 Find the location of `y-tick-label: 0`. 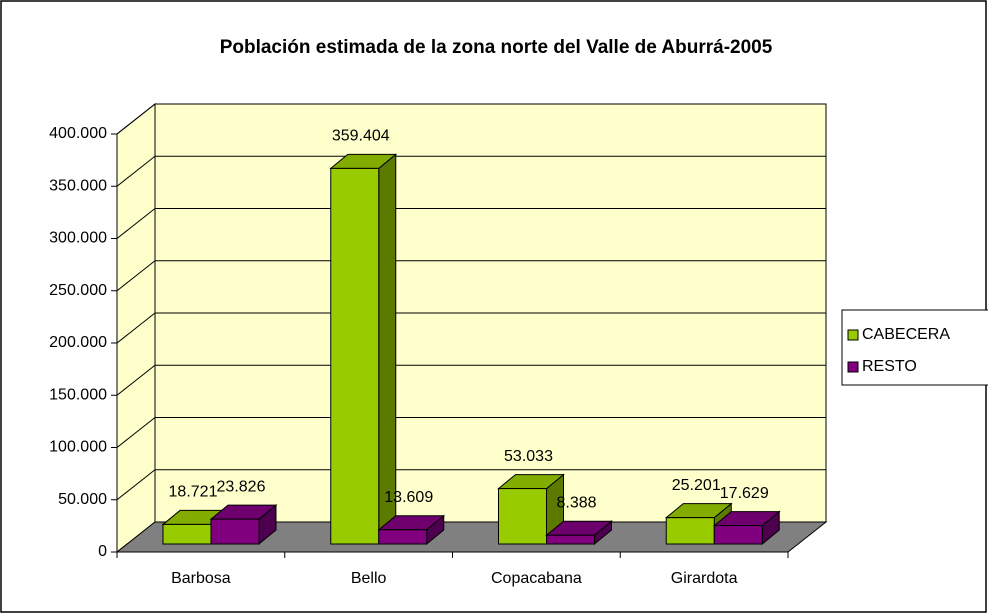

y-tick-label: 0 is located at coordinates (102, 551).